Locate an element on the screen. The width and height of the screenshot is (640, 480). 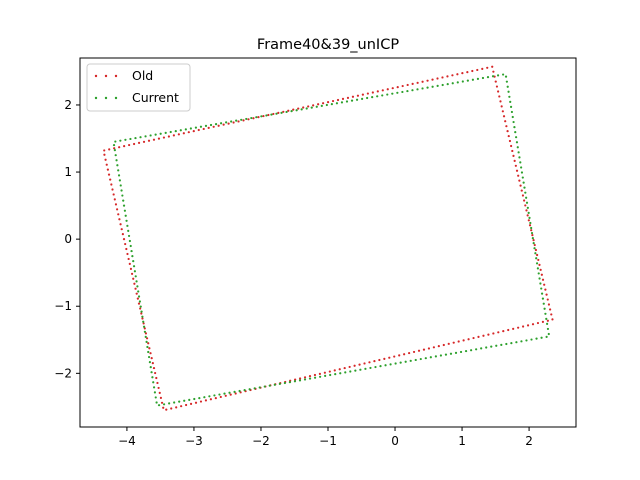
legend-marker is located at coordinates (96, 98).